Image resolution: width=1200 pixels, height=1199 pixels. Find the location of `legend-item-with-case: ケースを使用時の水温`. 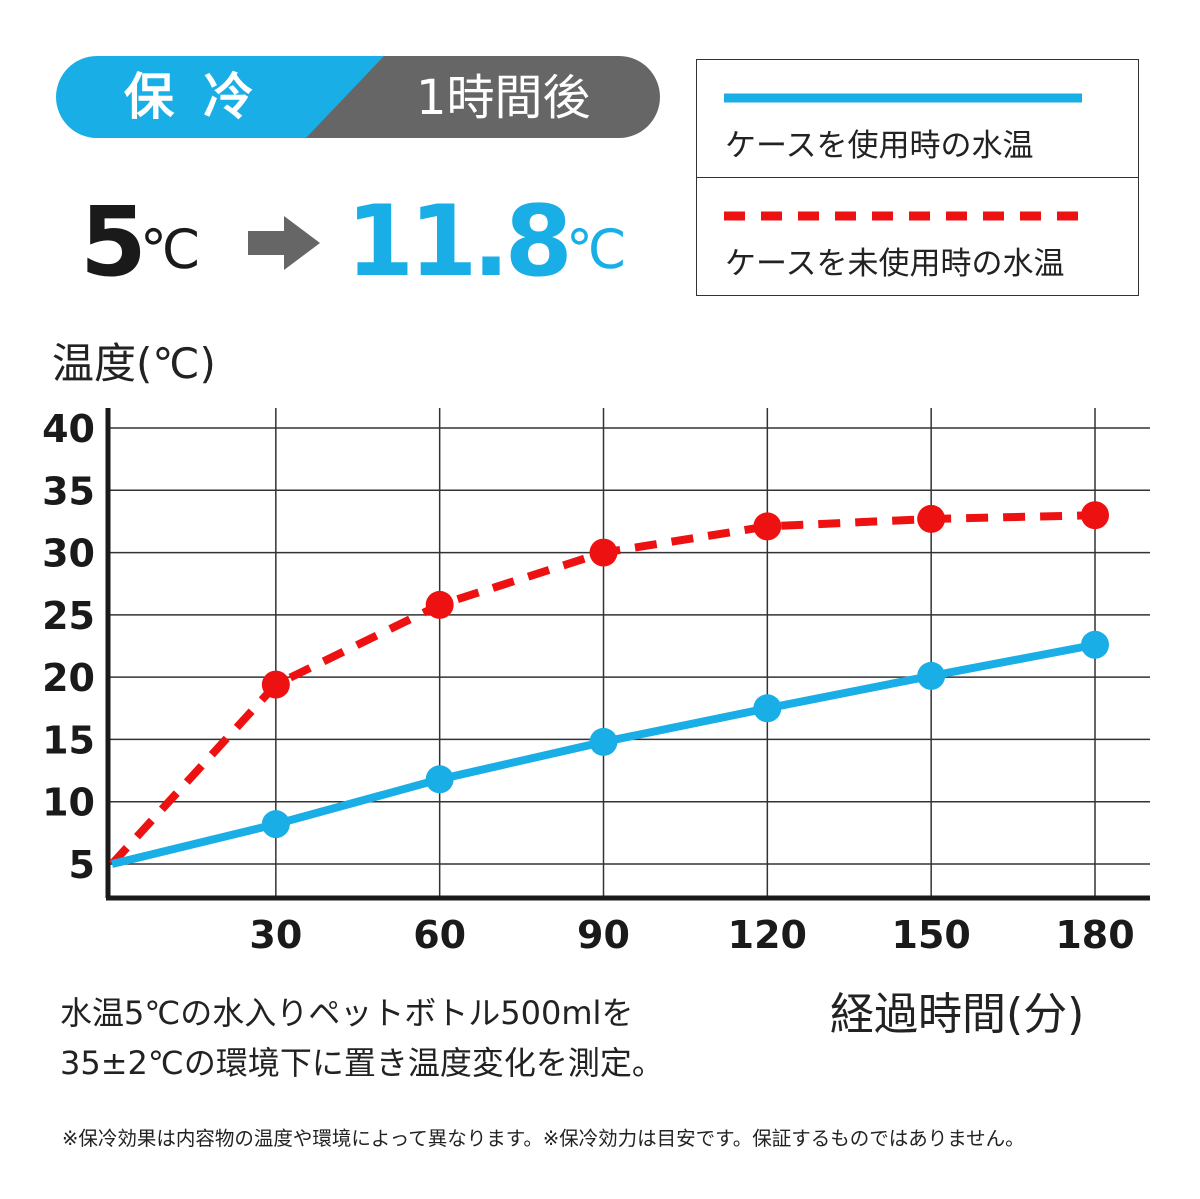

legend-item-with-case: ケースを使用時の水温 is located at coordinates (917, 119).